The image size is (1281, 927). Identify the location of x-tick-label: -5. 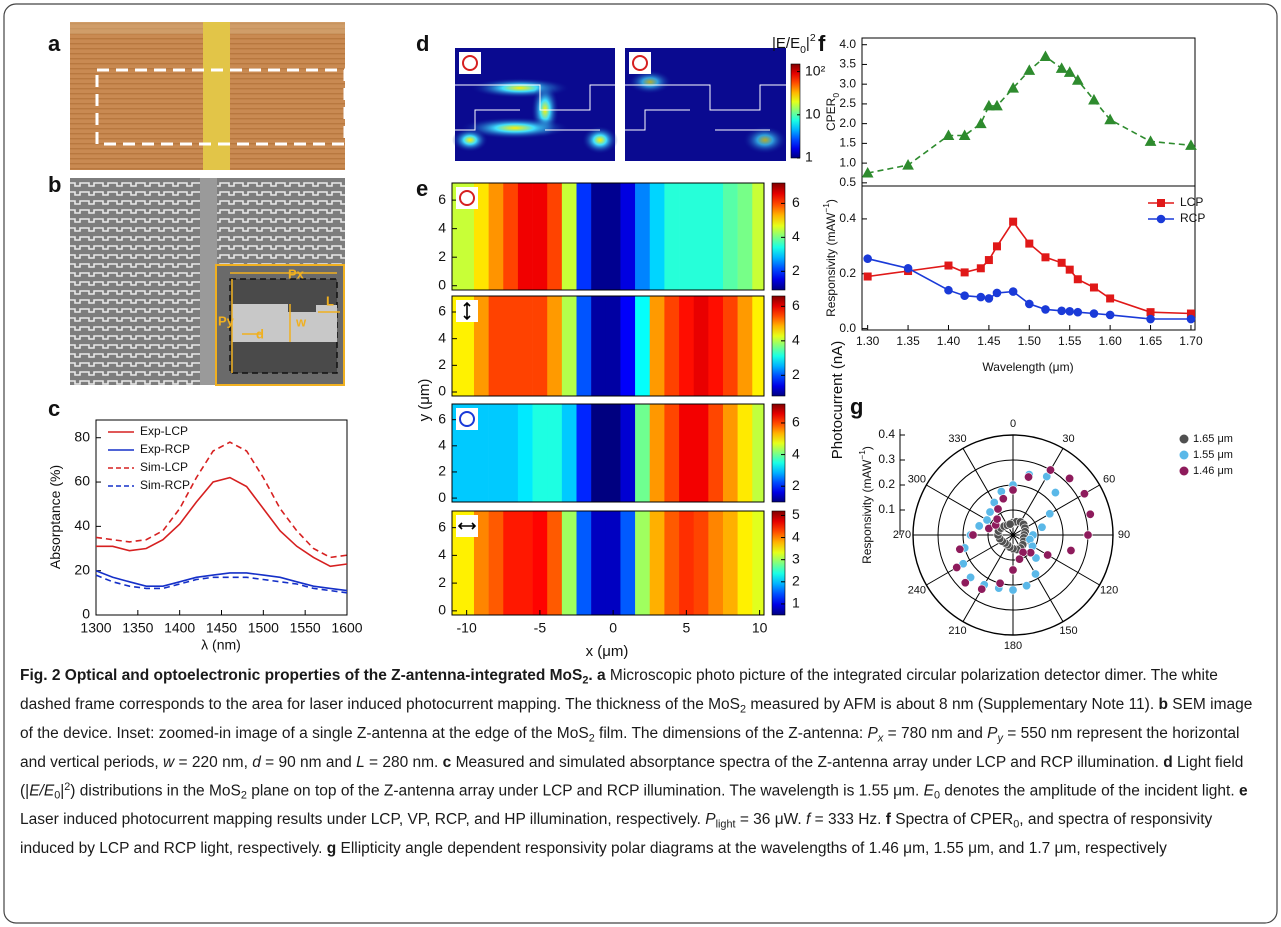
(540, 628).